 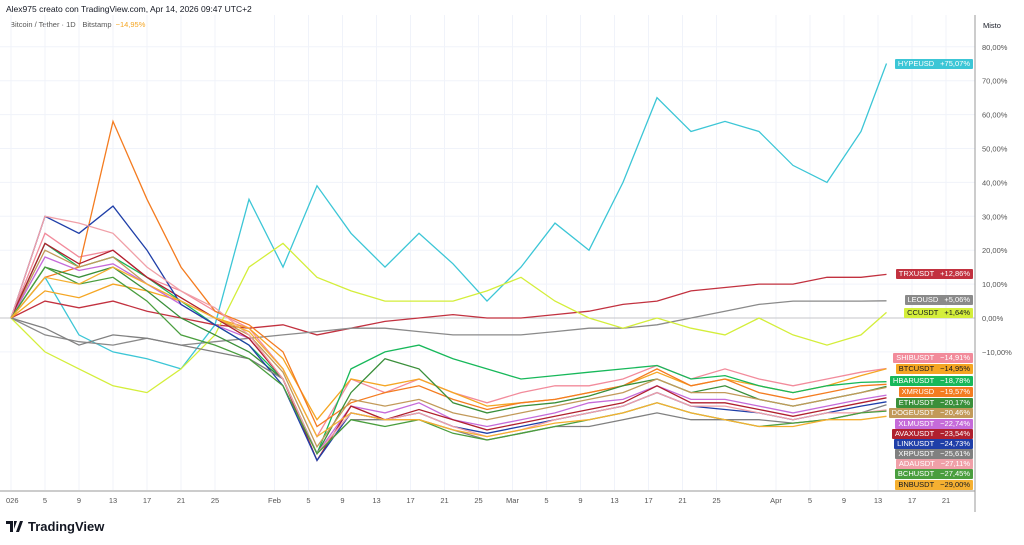 I want to click on badge-value: −20,46%, so click(x=955, y=412).